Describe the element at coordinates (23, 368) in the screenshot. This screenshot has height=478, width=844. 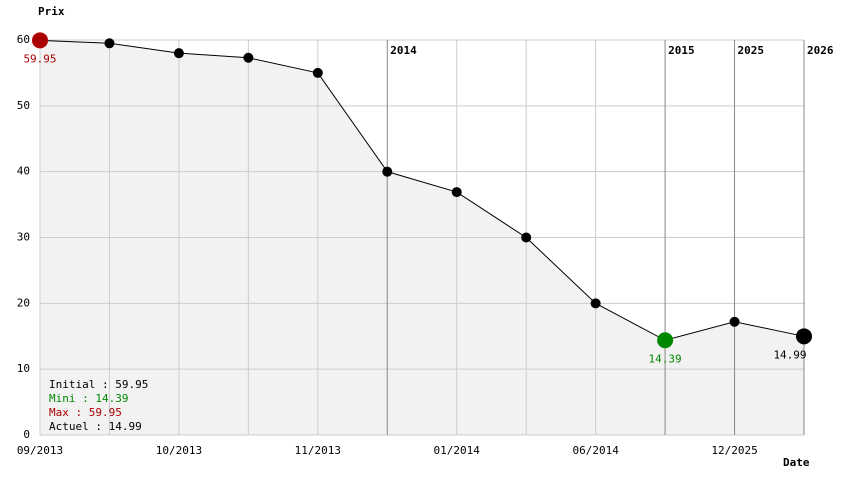
I see `y-tick-label: 10` at that location.